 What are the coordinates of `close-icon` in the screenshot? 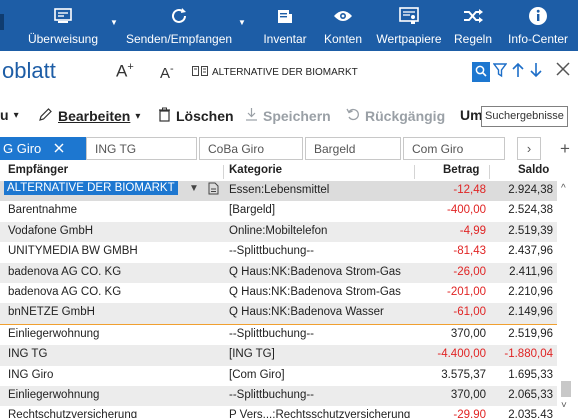 It's located at (563, 71).